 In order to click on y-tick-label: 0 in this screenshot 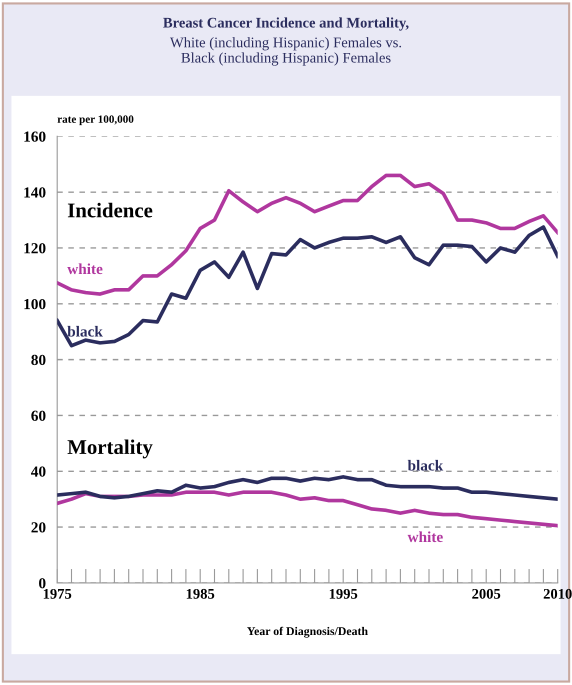, I will do `click(42, 583)`.